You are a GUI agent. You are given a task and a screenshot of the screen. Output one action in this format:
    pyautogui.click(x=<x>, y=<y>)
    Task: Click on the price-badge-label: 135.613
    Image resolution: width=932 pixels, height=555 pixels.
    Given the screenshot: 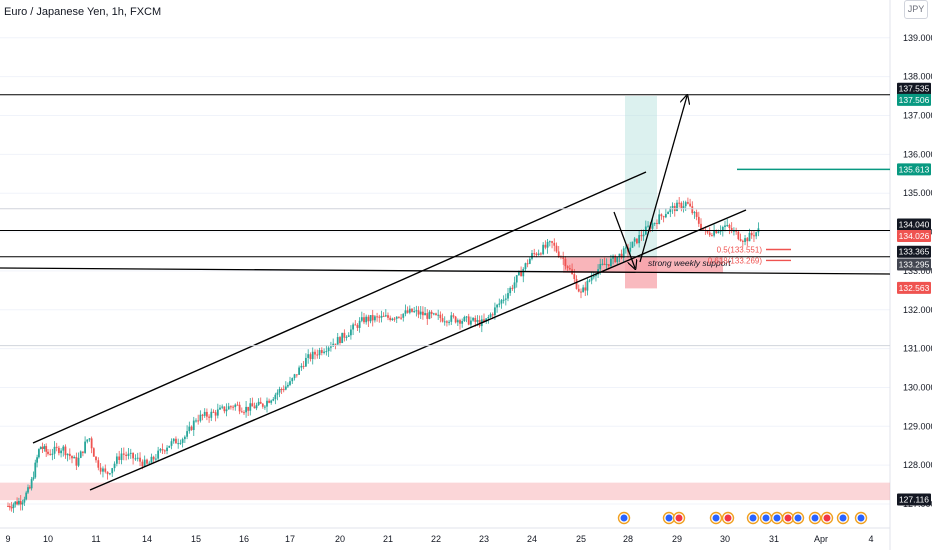 What is the action you would take?
    pyautogui.click(x=914, y=169)
    